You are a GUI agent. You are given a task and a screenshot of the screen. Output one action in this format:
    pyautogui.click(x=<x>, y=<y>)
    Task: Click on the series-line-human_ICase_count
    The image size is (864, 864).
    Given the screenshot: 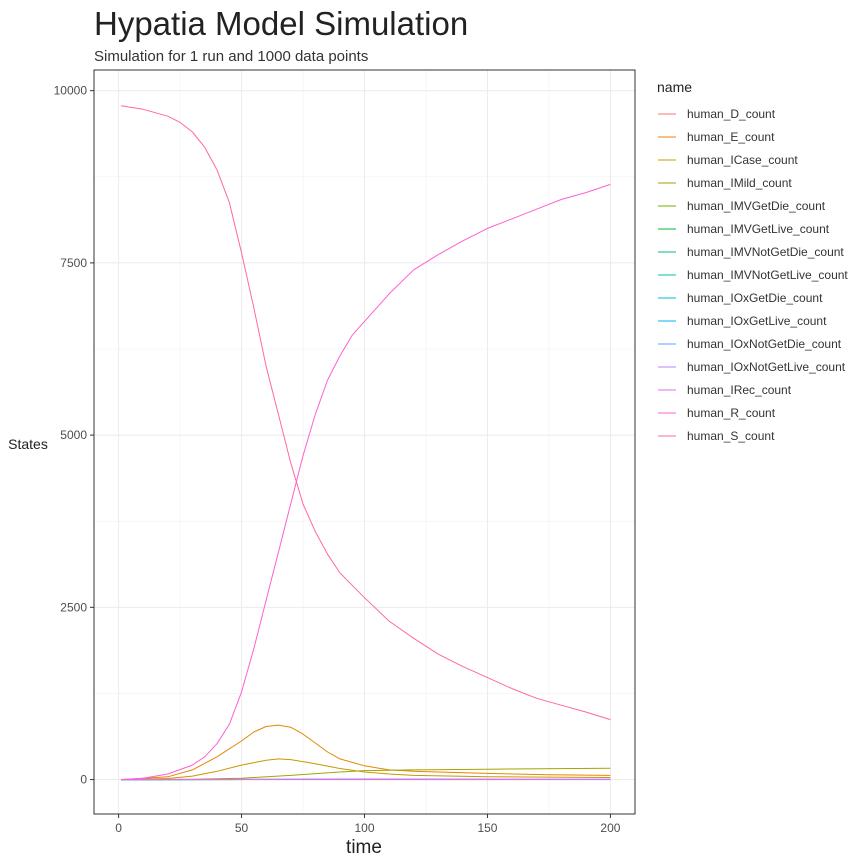 What is the action you would take?
    pyautogui.click(x=365, y=769)
    